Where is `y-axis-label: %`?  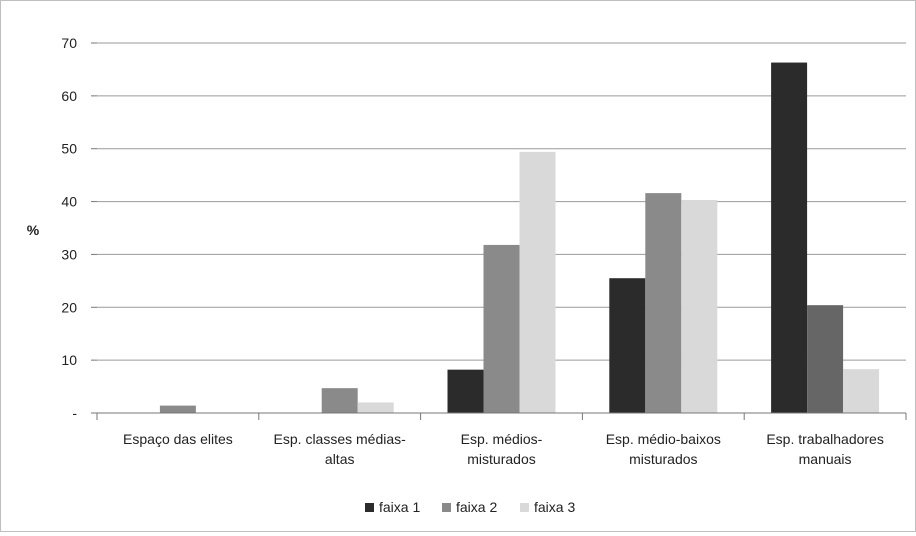
y-axis-label: % is located at coordinates (33, 230).